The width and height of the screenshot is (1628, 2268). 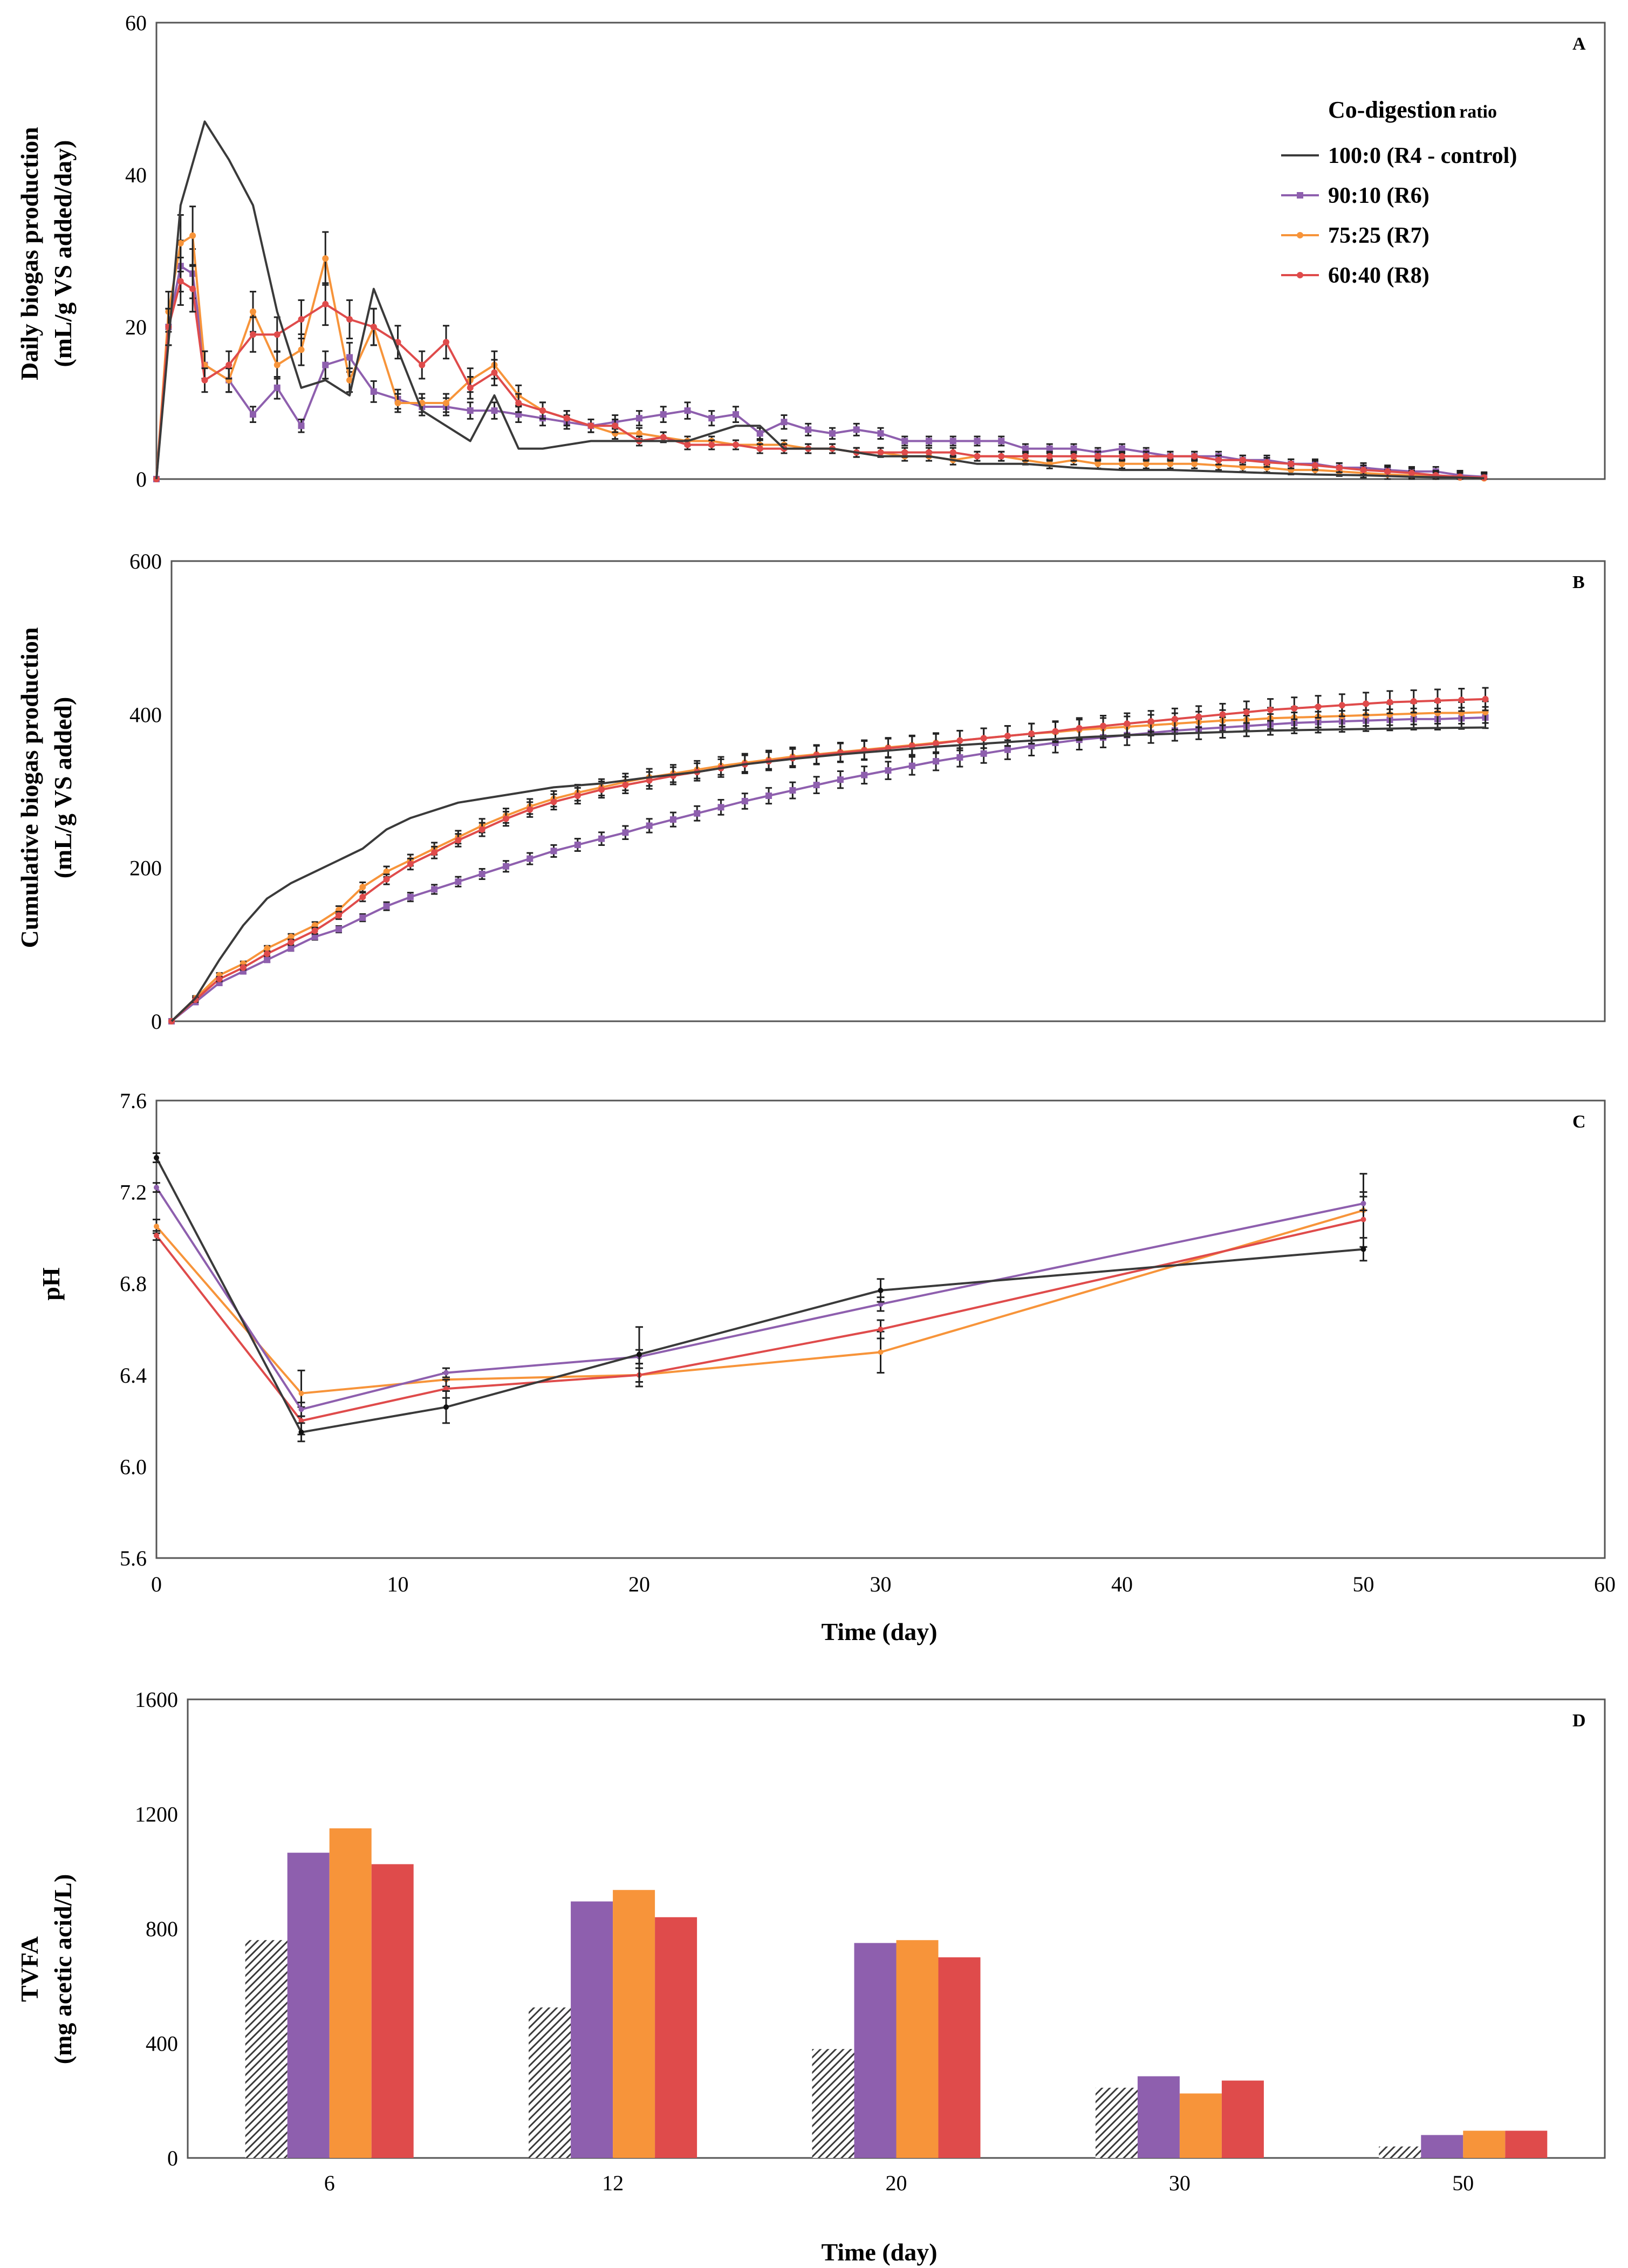 I want to click on panel-c-xtick: 40, so click(x=1122, y=1584).